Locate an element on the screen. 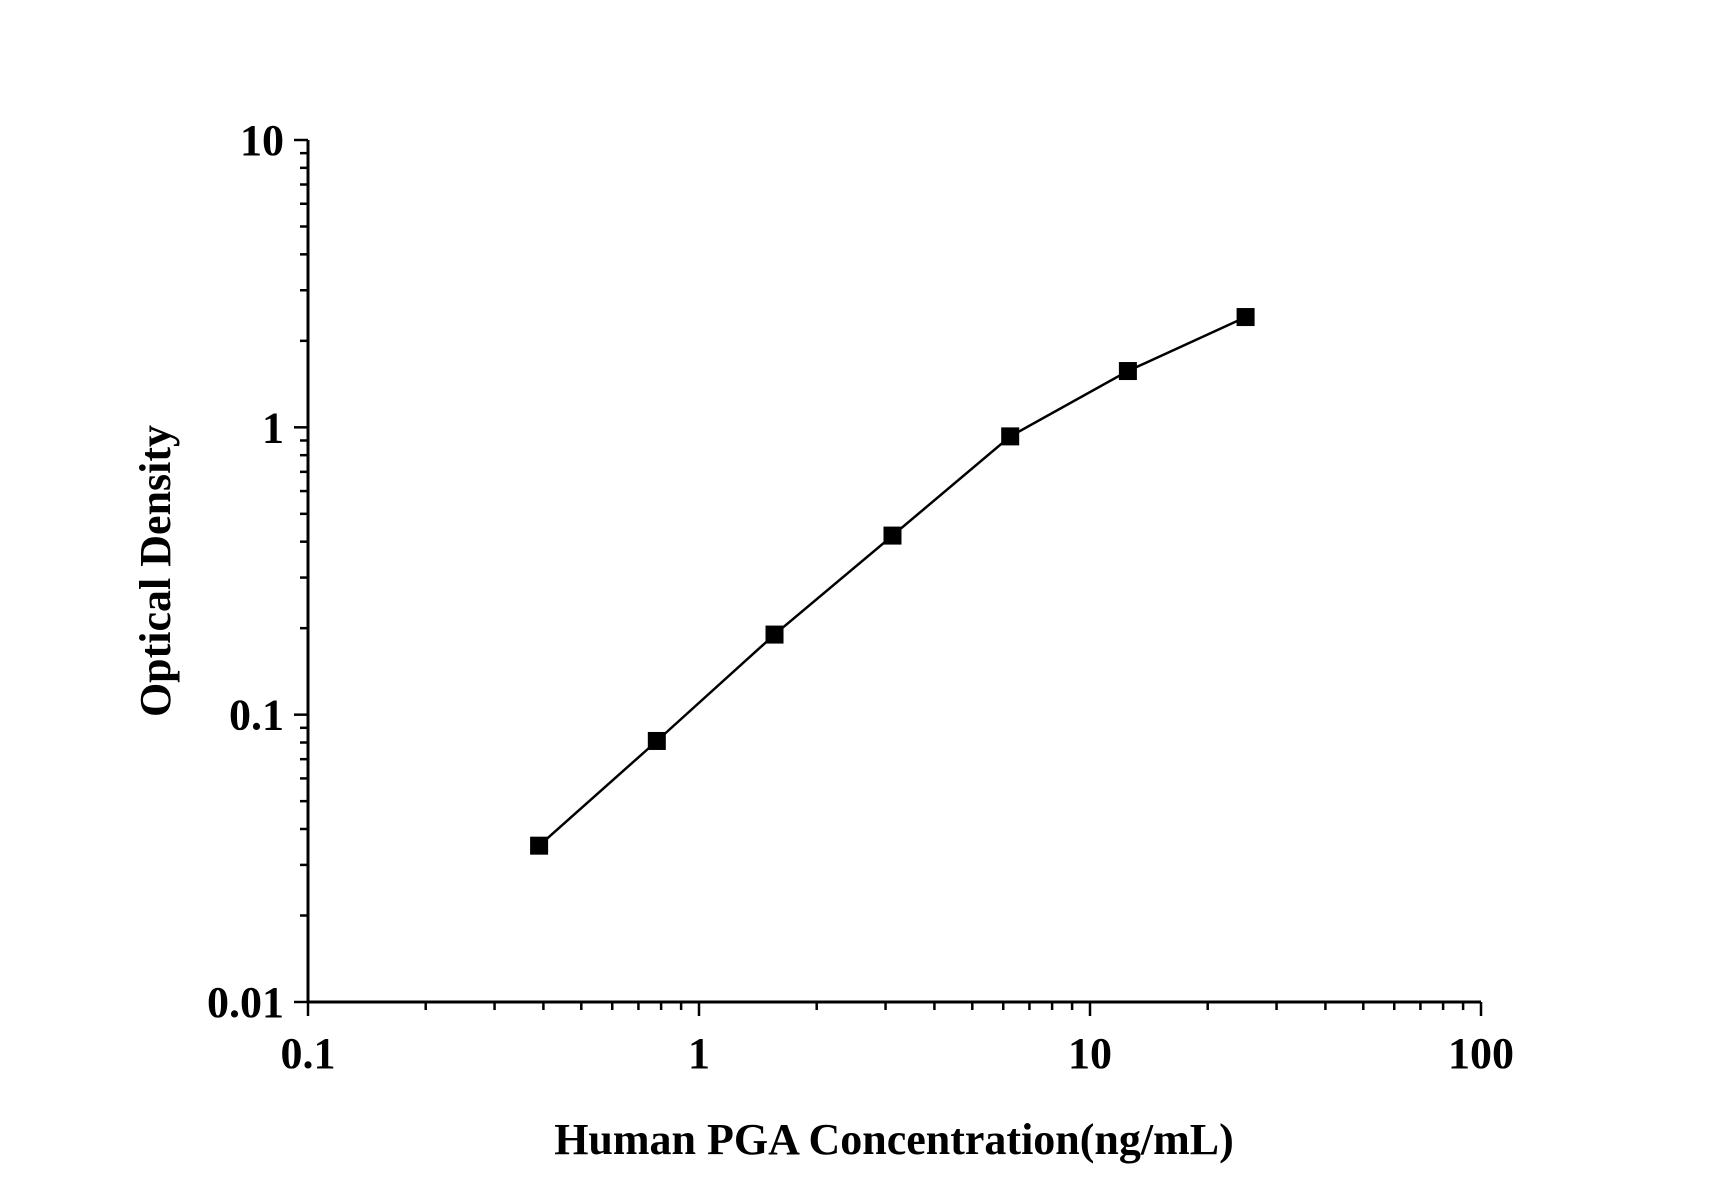 This screenshot has width=1712, height=1196. x-tick-label: 1 is located at coordinates (699, 1053).